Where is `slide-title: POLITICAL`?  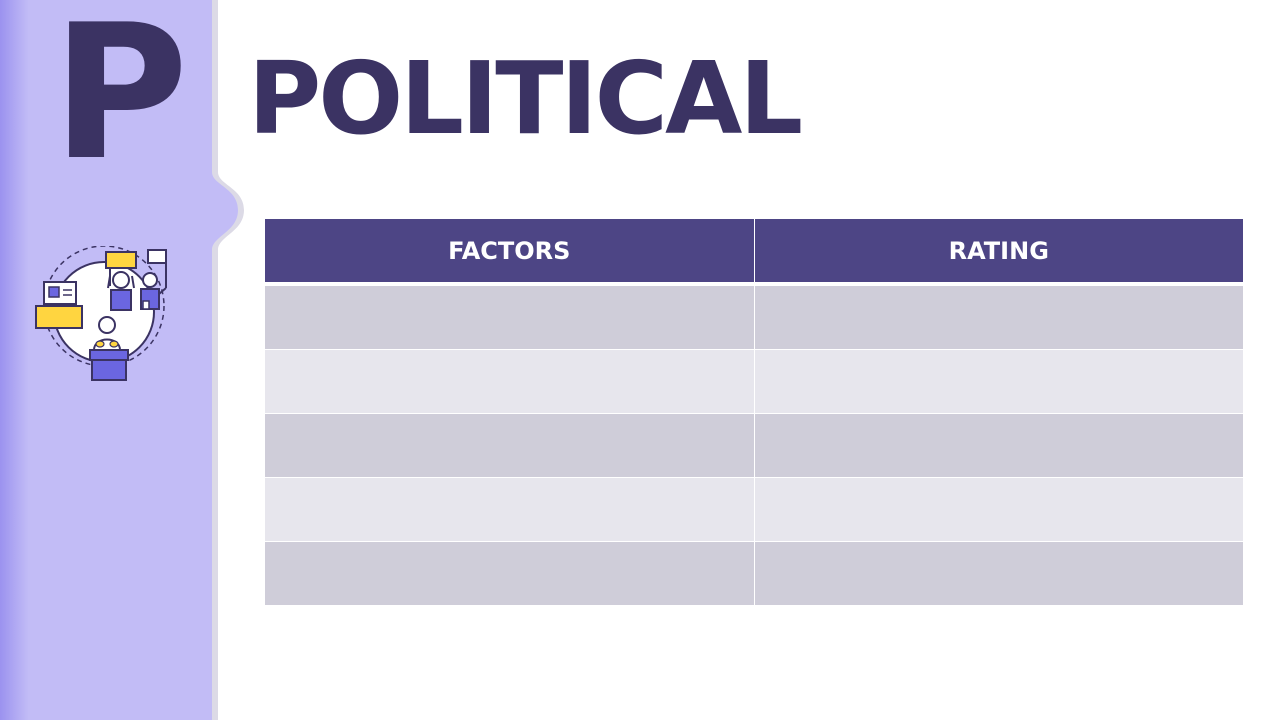
slide-title: POLITICAL is located at coordinates (525, 98).